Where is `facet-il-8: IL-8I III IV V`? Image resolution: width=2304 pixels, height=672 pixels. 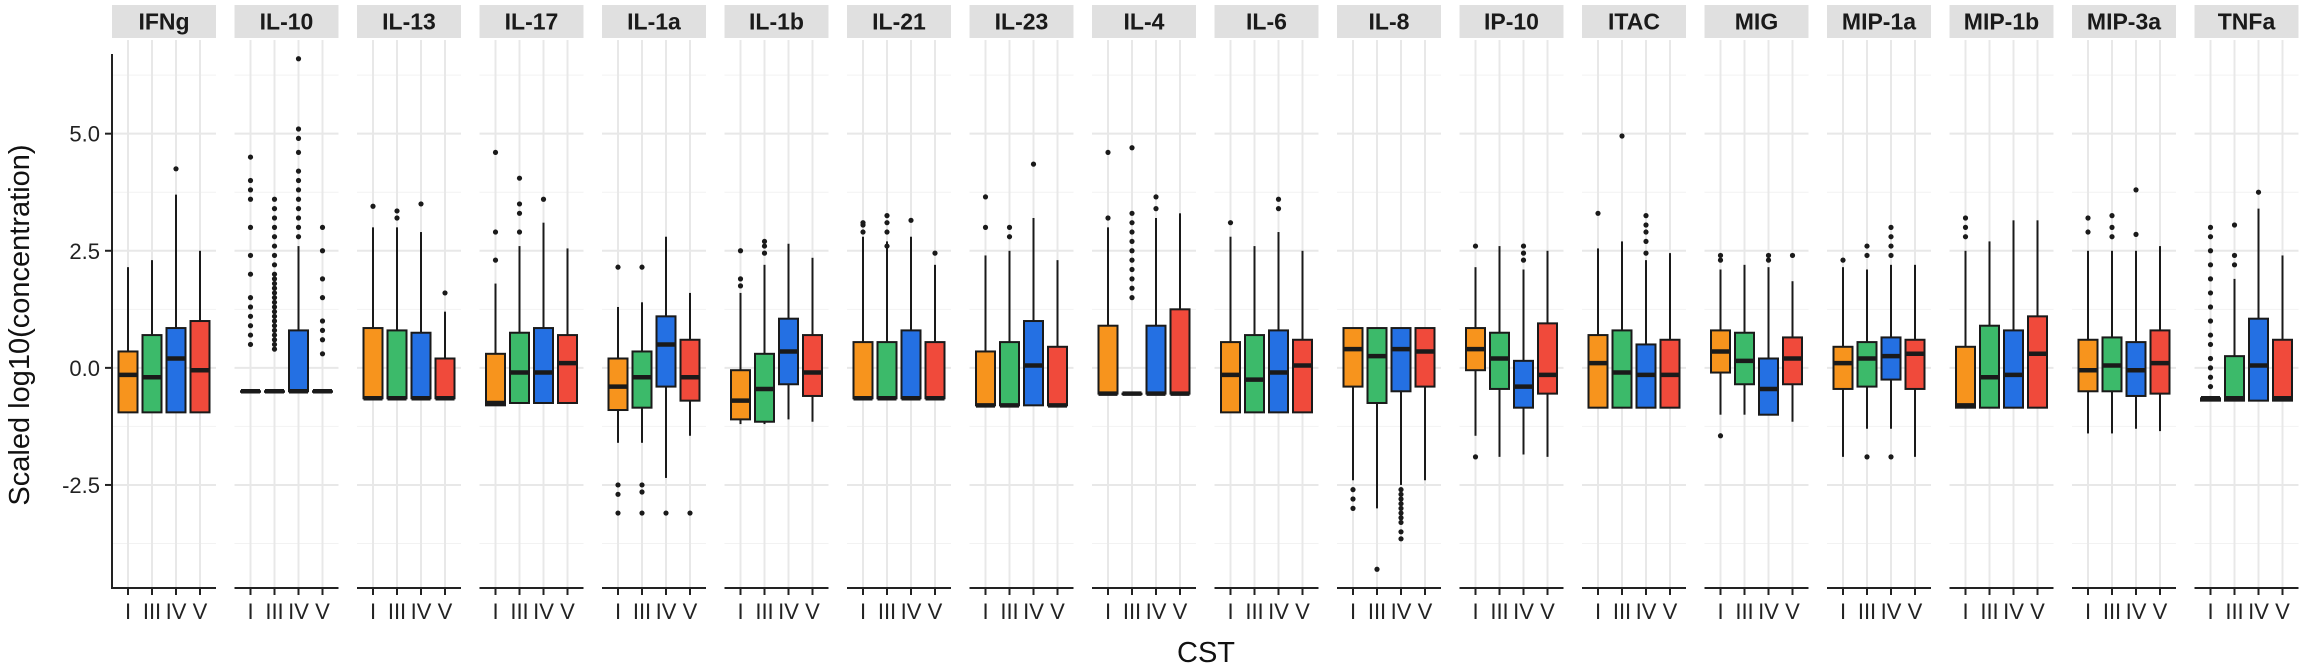
facet-il-8: IL-8I III IV V is located at coordinates (1389, 314).